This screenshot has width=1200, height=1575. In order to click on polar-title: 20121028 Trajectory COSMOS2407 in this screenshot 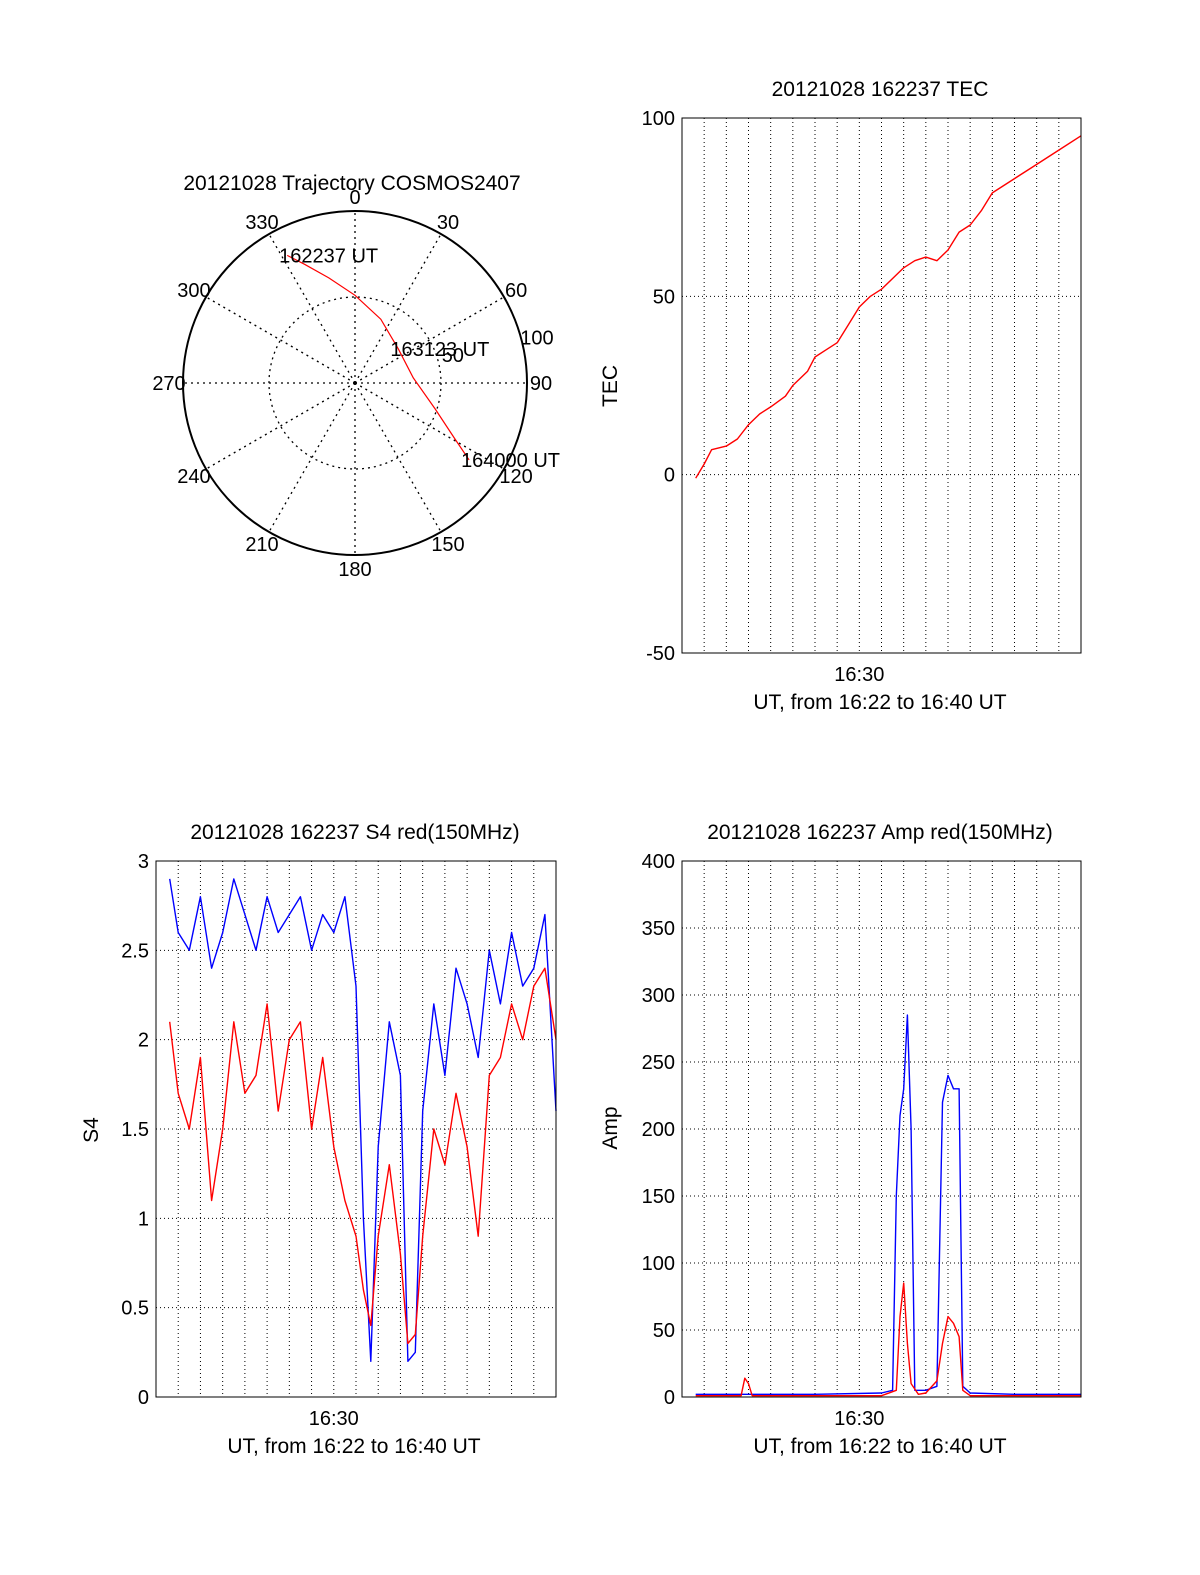, I will do `click(351, 183)`.